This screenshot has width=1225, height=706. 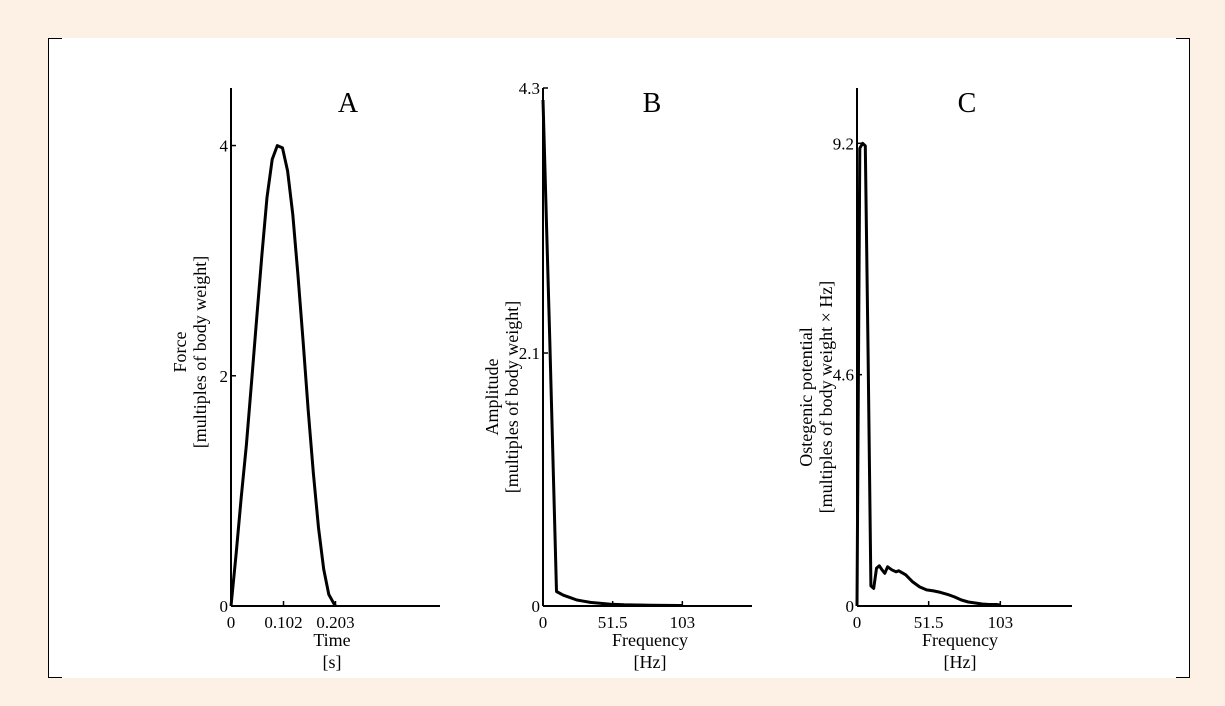 I want to click on panel-label: C, so click(x=967, y=103).